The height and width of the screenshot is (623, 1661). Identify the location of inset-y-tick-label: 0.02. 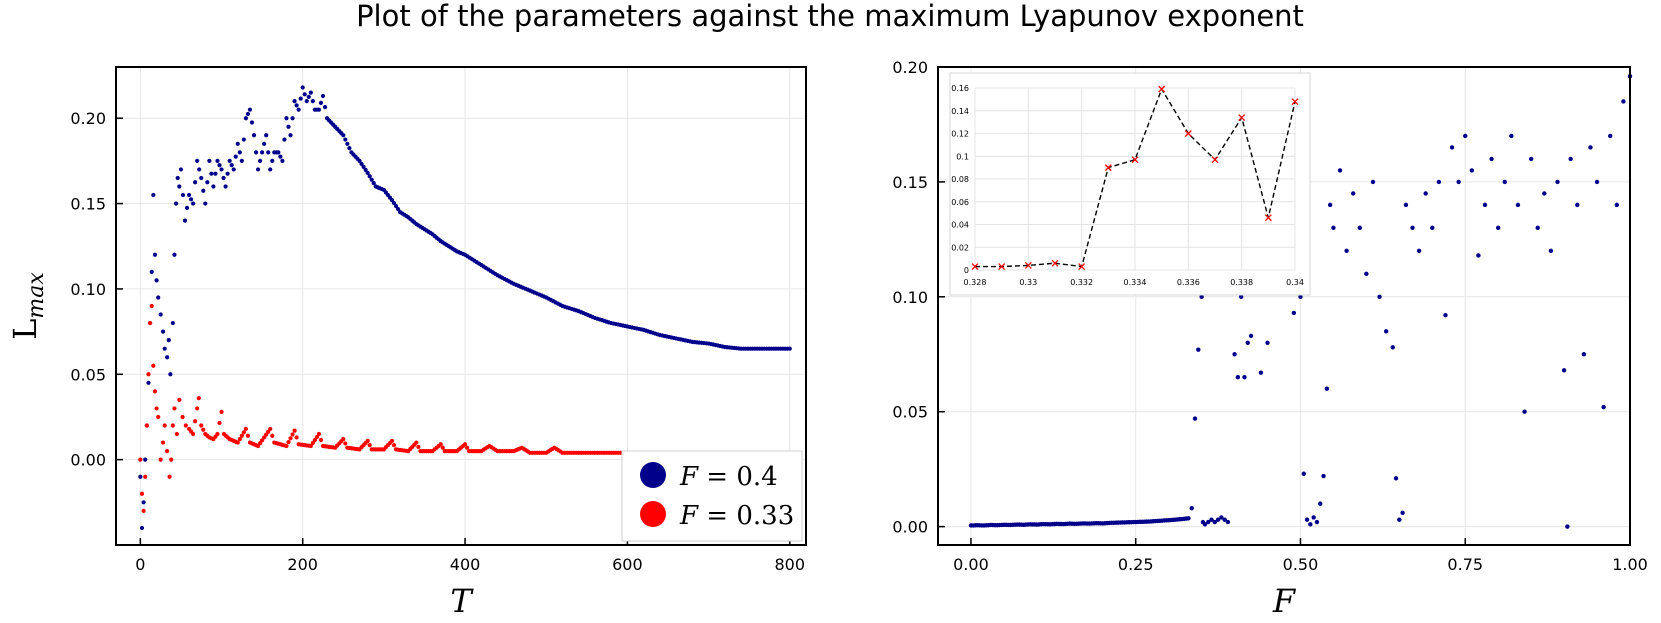
(960, 247).